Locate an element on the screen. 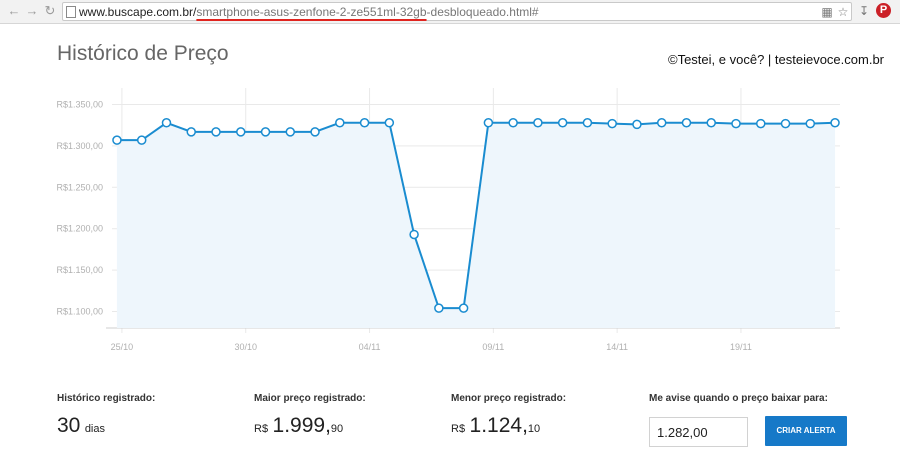 Image resolution: width=900 pixels, height=470 pixels. x-tick-label: 30/10 is located at coordinates (245, 347).